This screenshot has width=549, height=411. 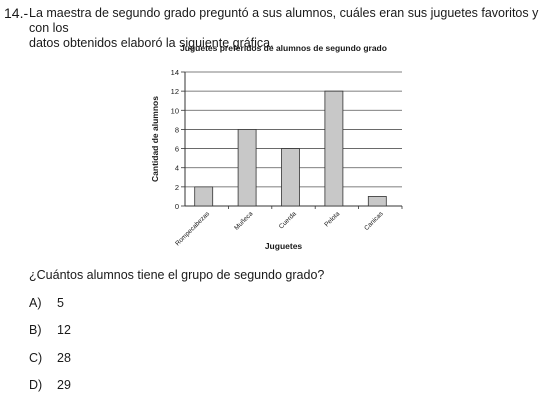 I want to click on option-c: C) 28, so click(x=50, y=358).